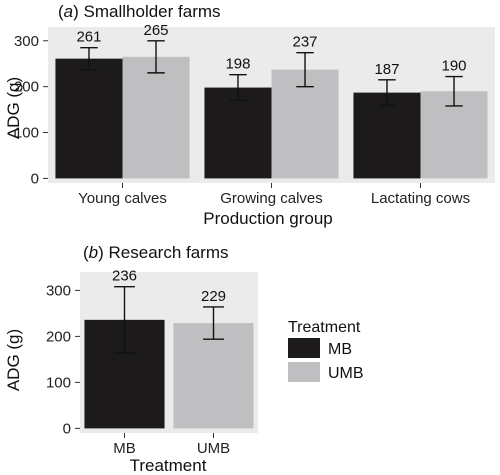 This screenshot has height=475, width=500. Describe the element at coordinates (305, 42) in the screenshot. I see `data-label: 237` at that location.